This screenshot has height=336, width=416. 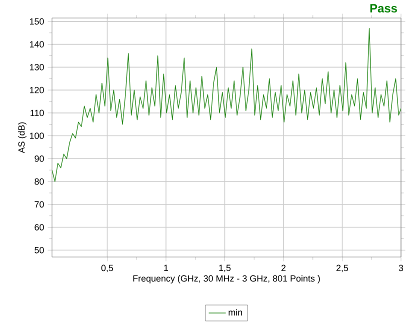 What do you see at coordinates (401, 268) in the screenshot?
I see `x-tick-label: 3` at bounding box center [401, 268].